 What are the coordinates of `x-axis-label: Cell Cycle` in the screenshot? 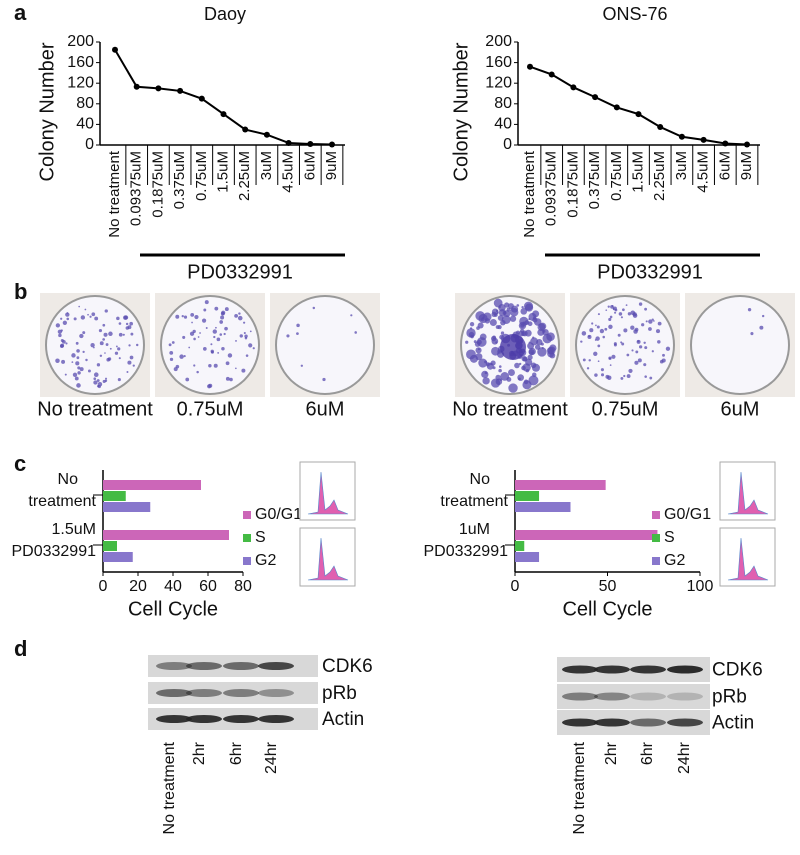 It's located at (607, 609).